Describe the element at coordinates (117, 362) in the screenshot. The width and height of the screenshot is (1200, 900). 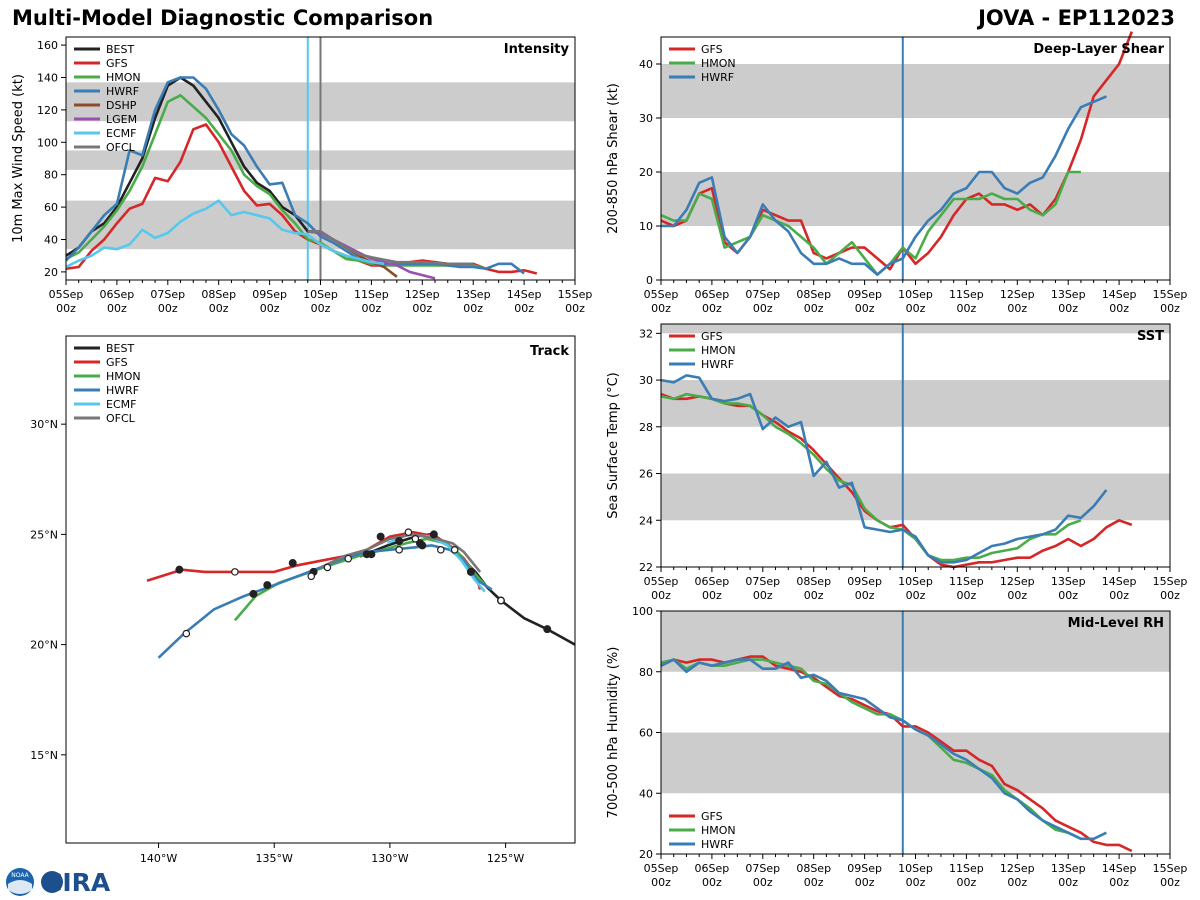
I see `legend-label-track-gfs: GFS` at that location.